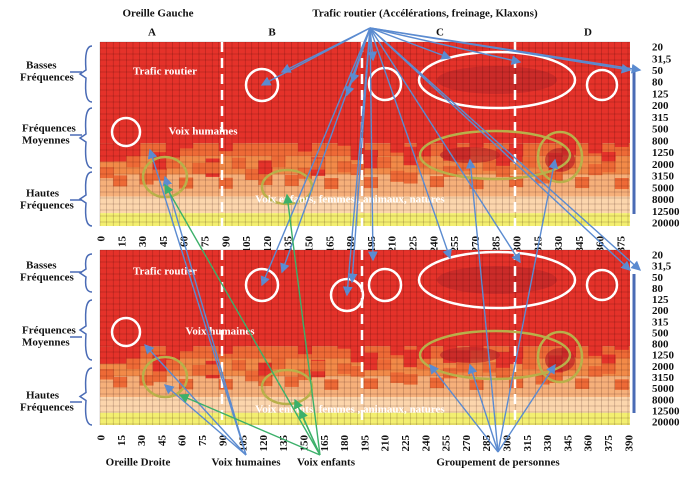 This screenshot has width=680, height=478. I want to click on child-arrow, so click(302, 324).